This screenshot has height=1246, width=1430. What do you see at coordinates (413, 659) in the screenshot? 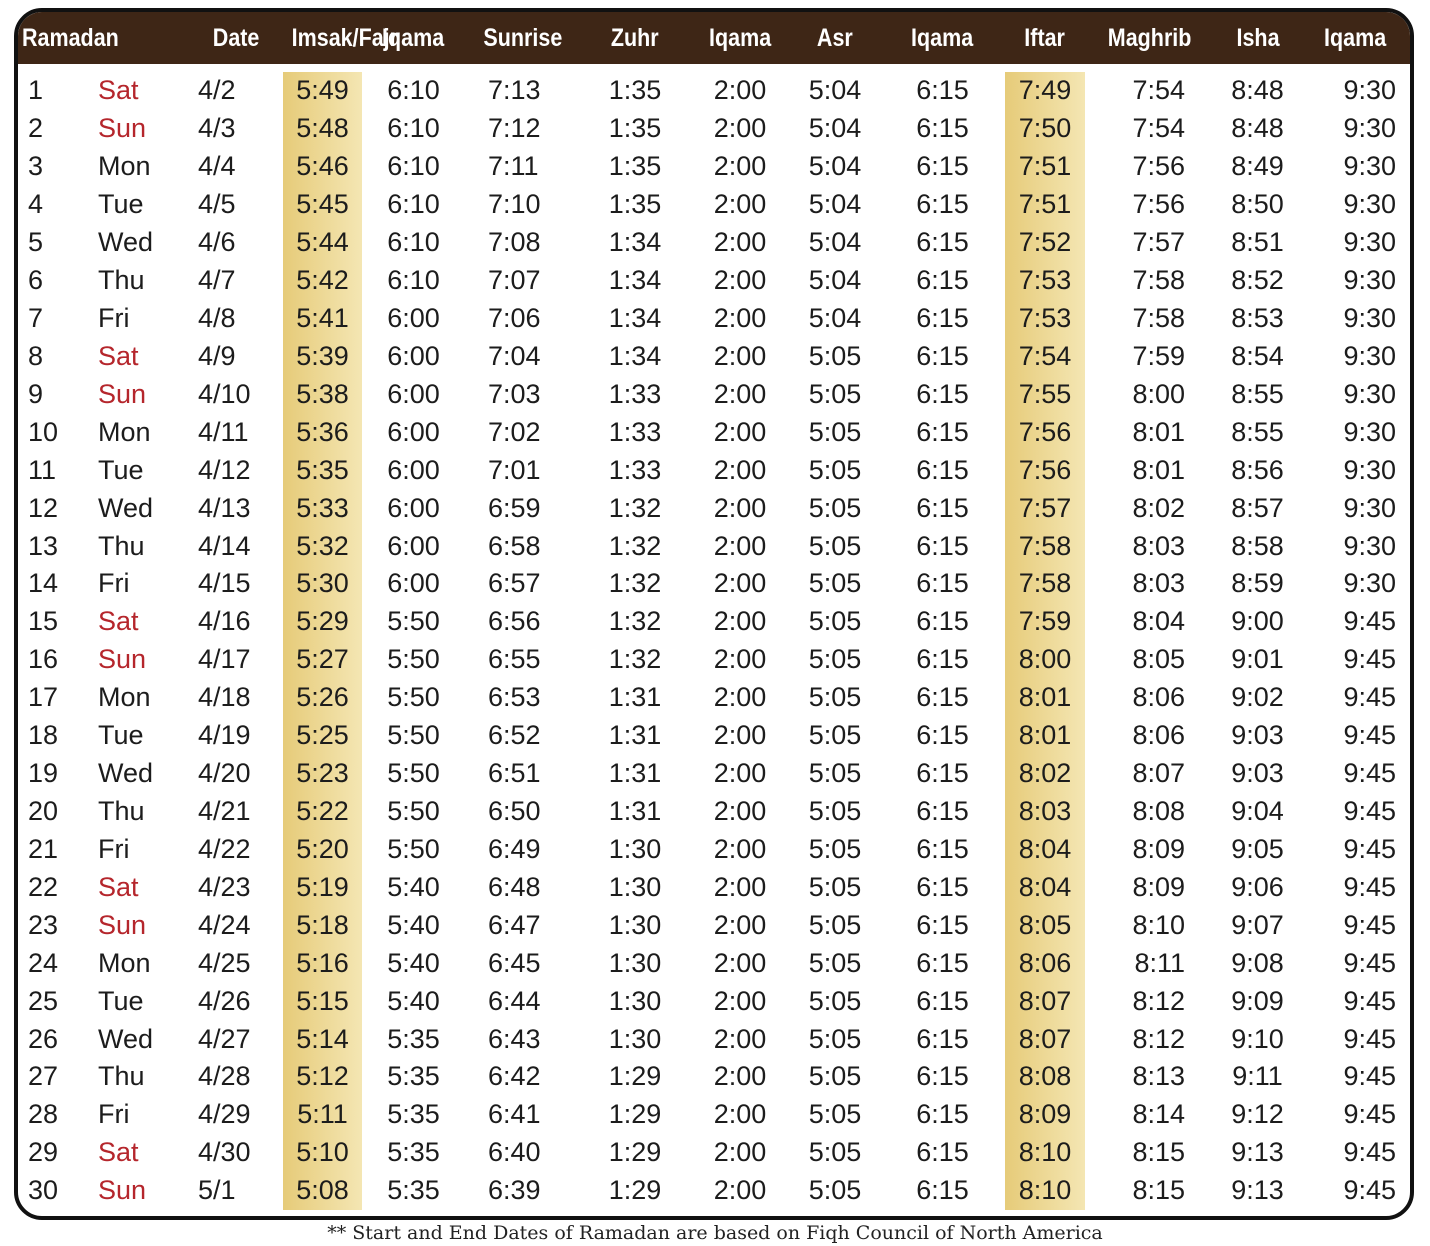
I see `cell: 5:50` at bounding box center [413, 659].